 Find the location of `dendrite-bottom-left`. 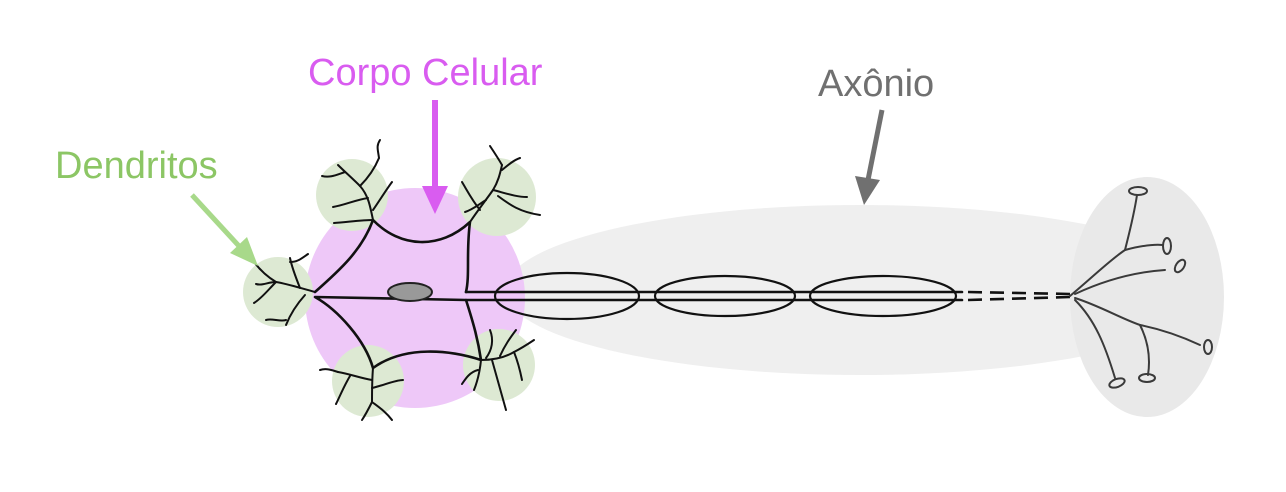

dendrite-bottom-left is located at coordinates (361, 394).